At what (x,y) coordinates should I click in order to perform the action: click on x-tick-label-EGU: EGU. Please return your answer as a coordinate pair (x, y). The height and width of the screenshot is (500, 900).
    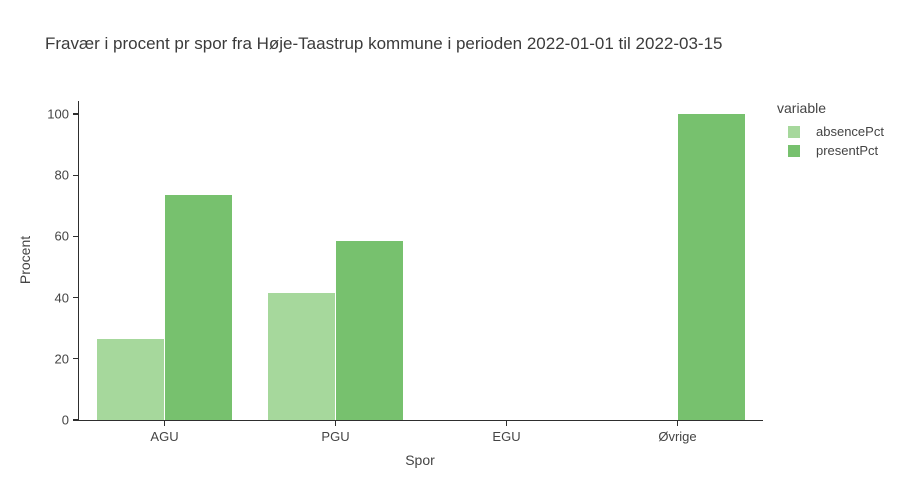
    Looking at the image, I should click on (506, 436).